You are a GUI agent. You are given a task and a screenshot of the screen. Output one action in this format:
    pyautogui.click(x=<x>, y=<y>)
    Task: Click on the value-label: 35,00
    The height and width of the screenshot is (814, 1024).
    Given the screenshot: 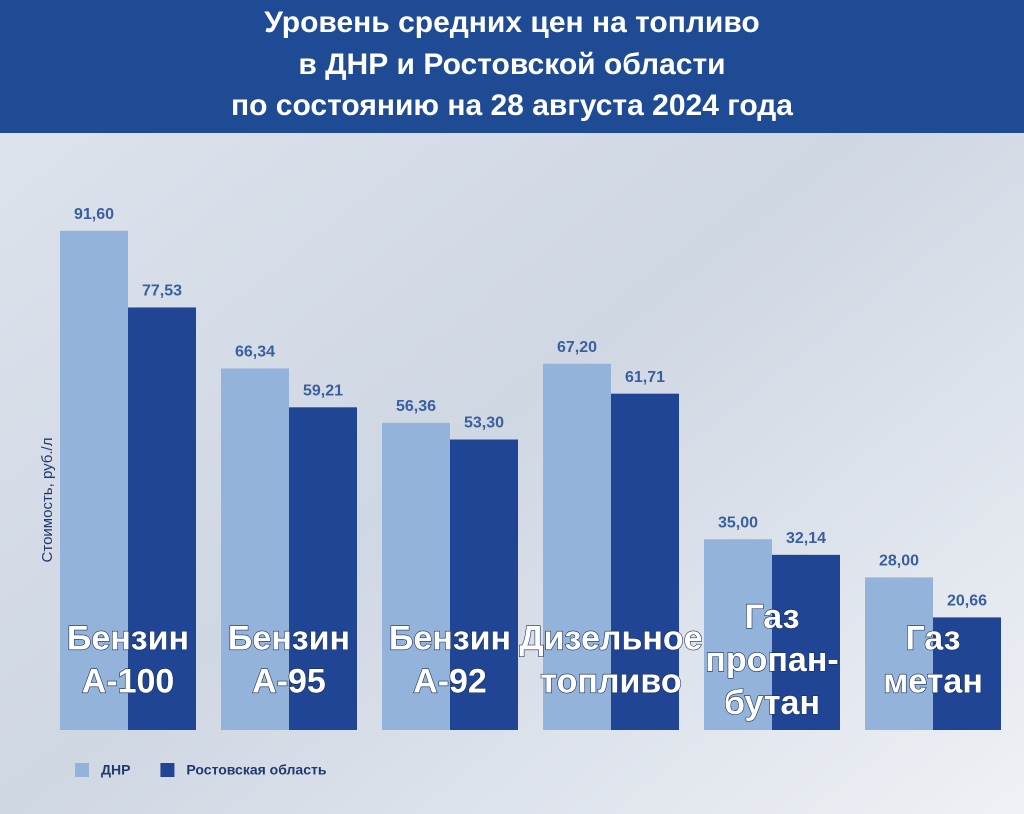 What is the action you would take?
    pyautogui.click(x=738, y=522)
    